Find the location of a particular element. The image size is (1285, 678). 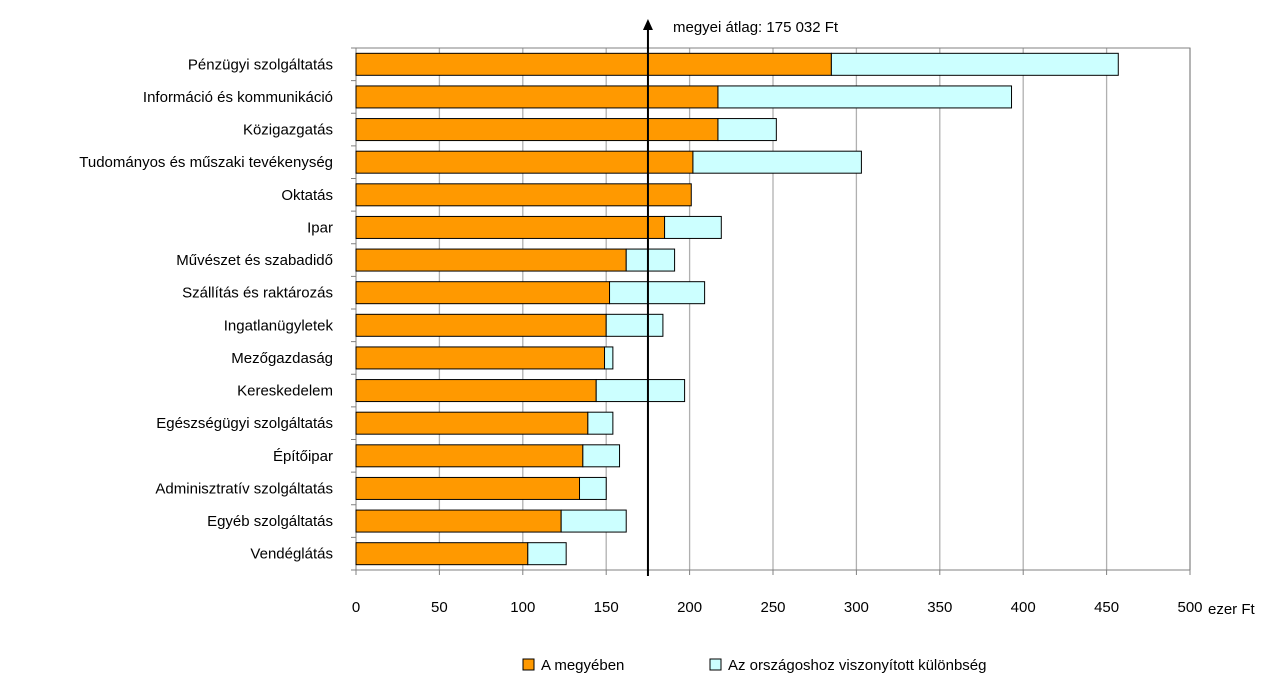

category-label: Egyéb szolgáltatás is located at coordinates (270, 521).